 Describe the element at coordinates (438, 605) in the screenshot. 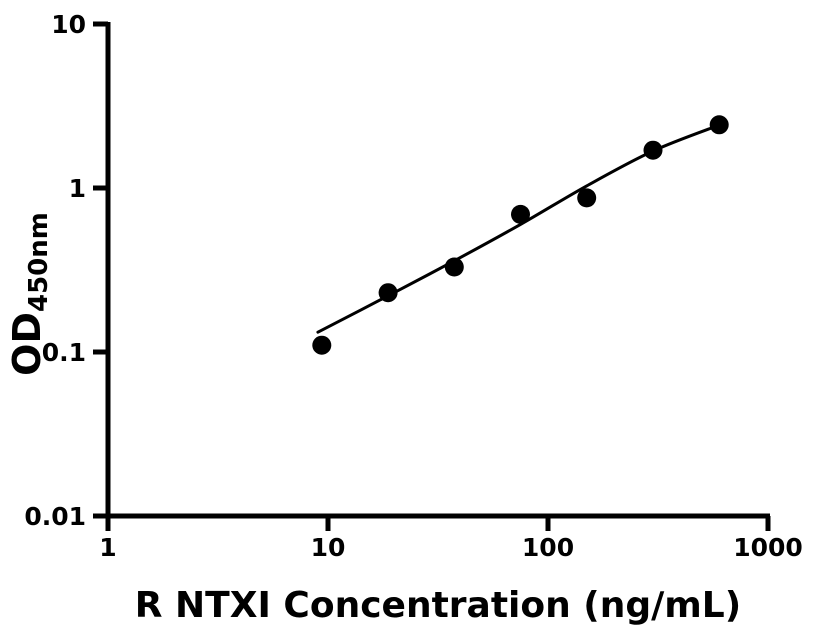

I see `x-axis-title: R NTXI Concentration (ng/mL)` at that location.